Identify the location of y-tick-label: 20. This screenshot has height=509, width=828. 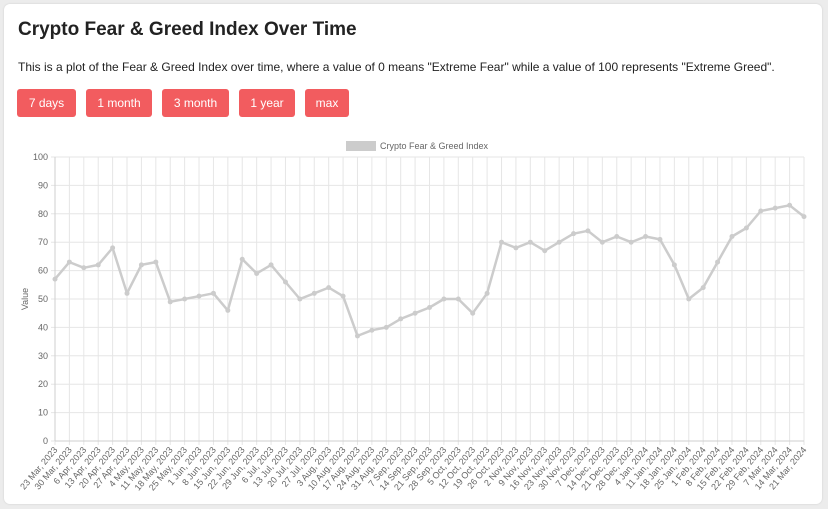
(43, 384).